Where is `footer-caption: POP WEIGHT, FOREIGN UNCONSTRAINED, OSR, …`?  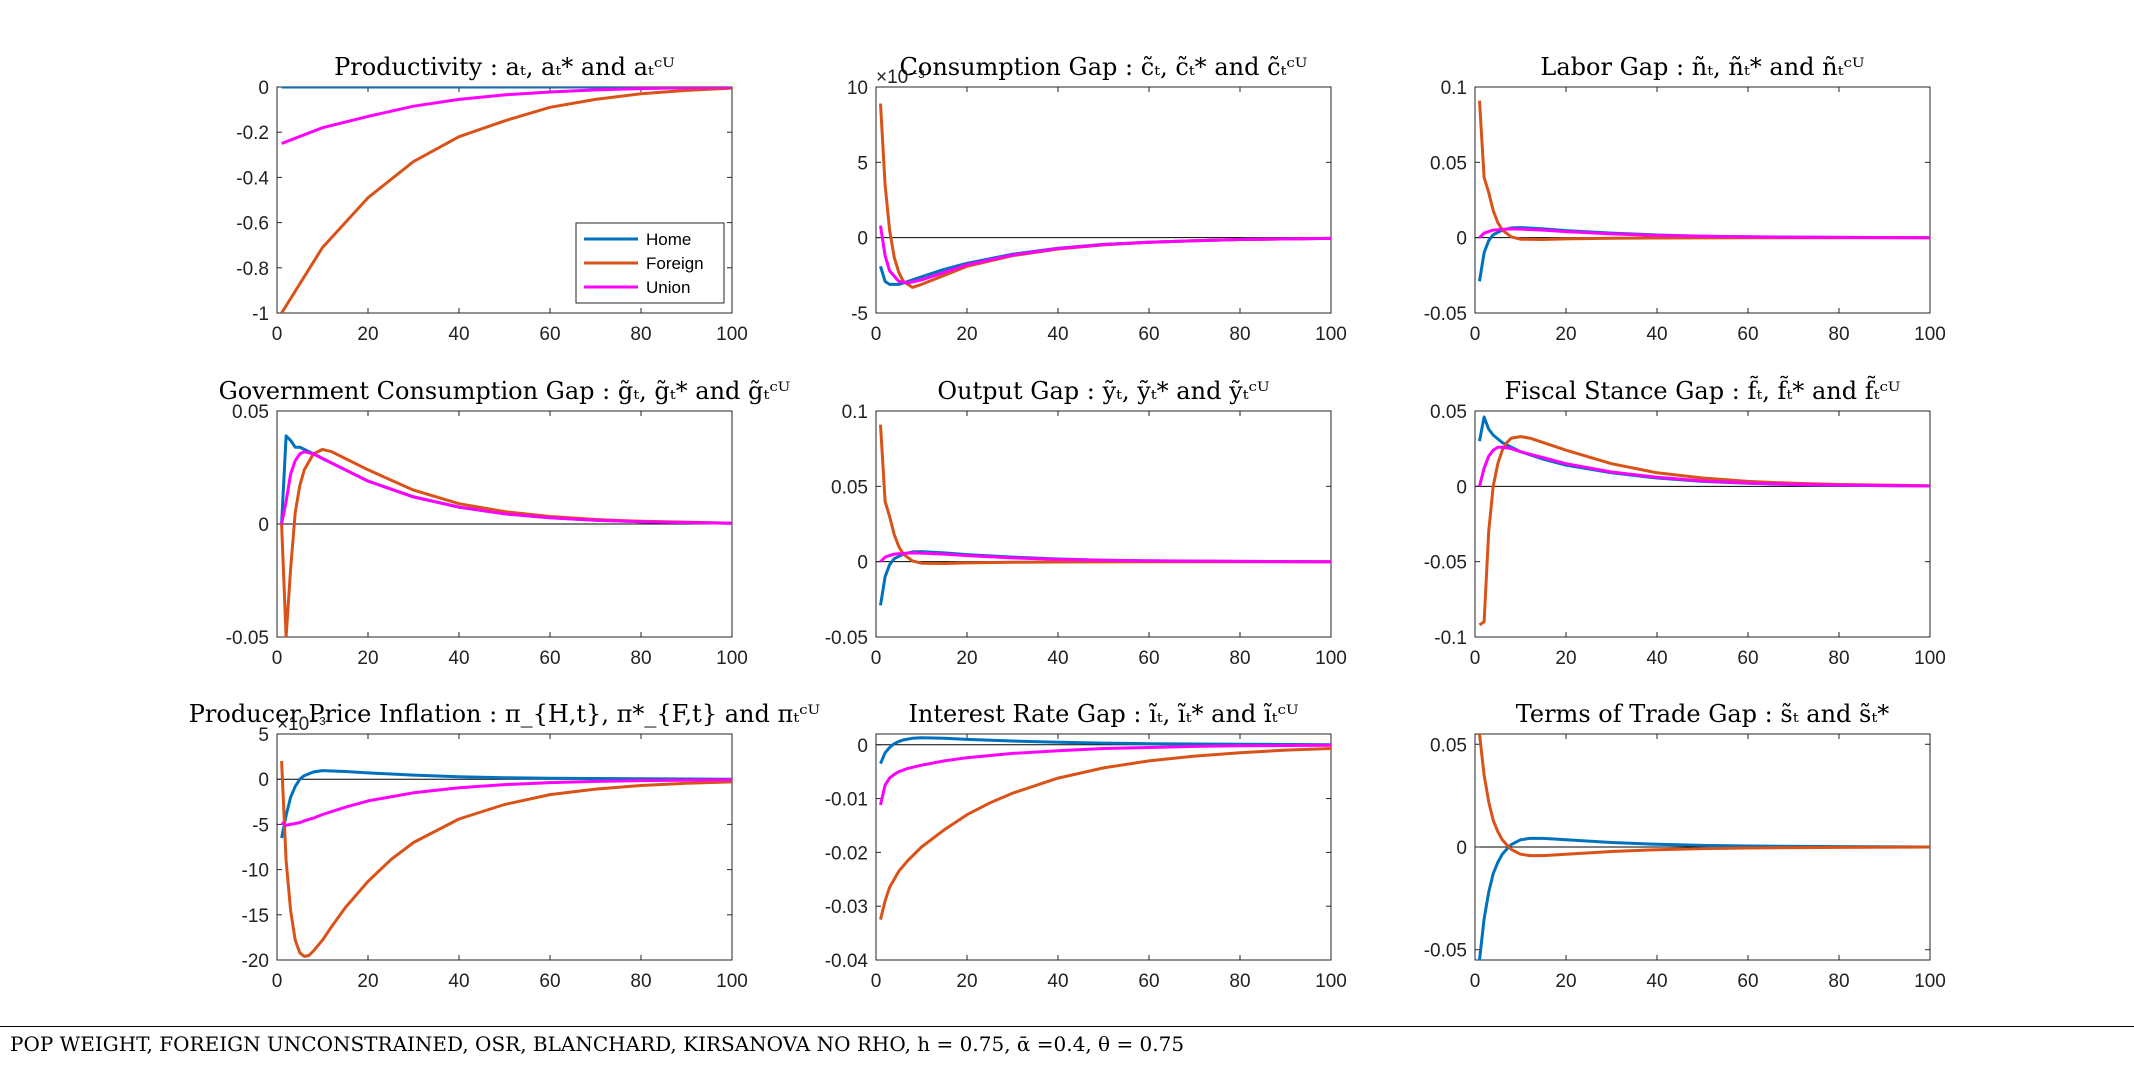
footer-caption: POP WEIGHT, FOREIGN UNCONSTRAINED, OSR, … is located at coordinates (597, 1044).